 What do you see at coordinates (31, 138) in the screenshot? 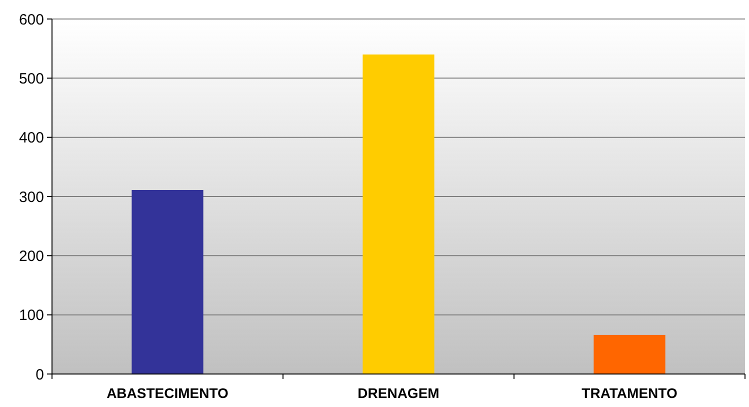
I see `y-tick-label: 400` at bounding box center [31, 138].